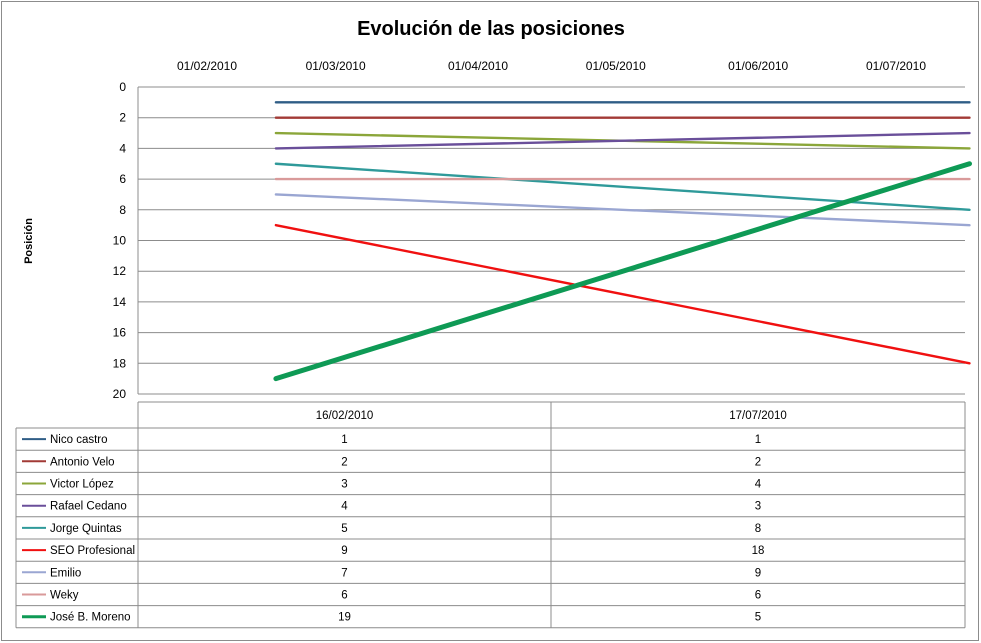 Image resolution: width=981 pixels, height=643 pixels. I want to click on x-tick-label: 01/03/2010, so click(336, 66).